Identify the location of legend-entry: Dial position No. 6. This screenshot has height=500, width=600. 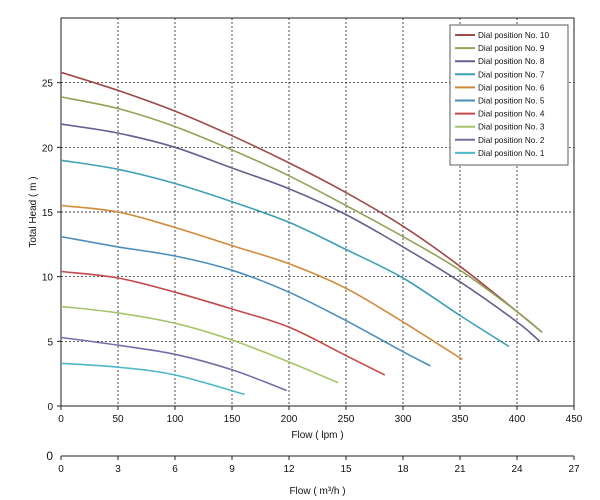
(511, 87).